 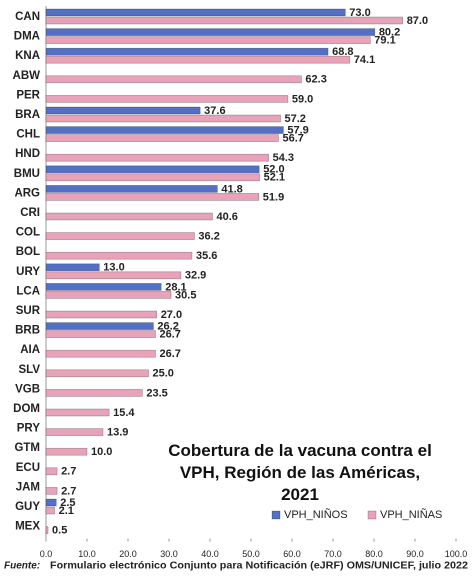 What do you see at coordinates (27, 331) in the screenshot?
I see `y-tick-label: BRB` at bounding box center [27, 331].